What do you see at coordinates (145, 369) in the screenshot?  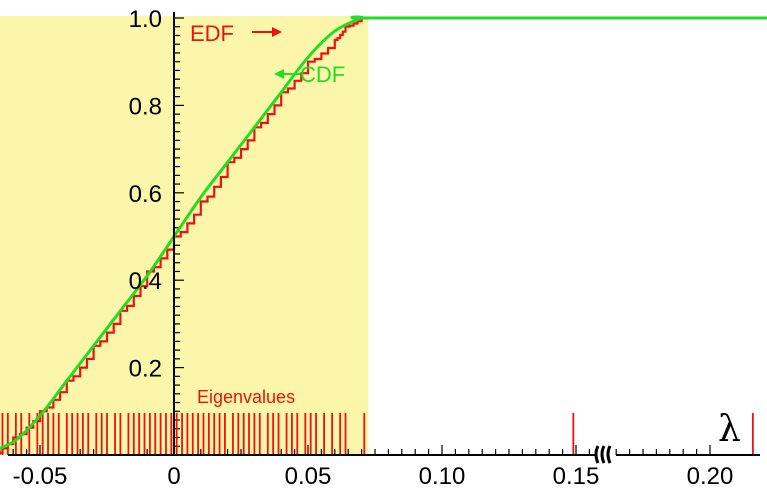 I see `y-tick-label: 0.2` at bounding box center [145, 369].